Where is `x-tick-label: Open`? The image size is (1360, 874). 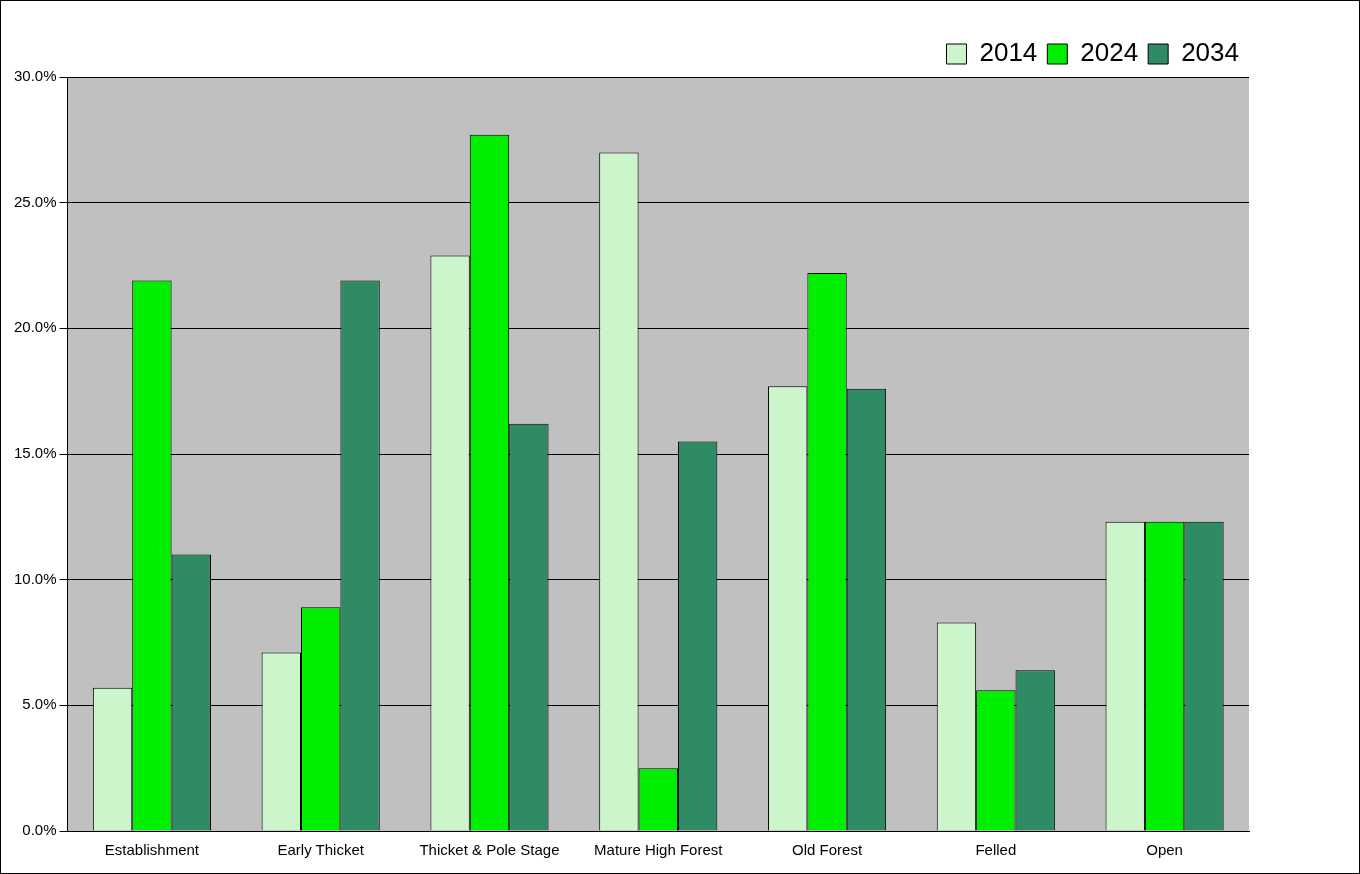
x-tick-label: Open is located at coordinates (1164, 850).